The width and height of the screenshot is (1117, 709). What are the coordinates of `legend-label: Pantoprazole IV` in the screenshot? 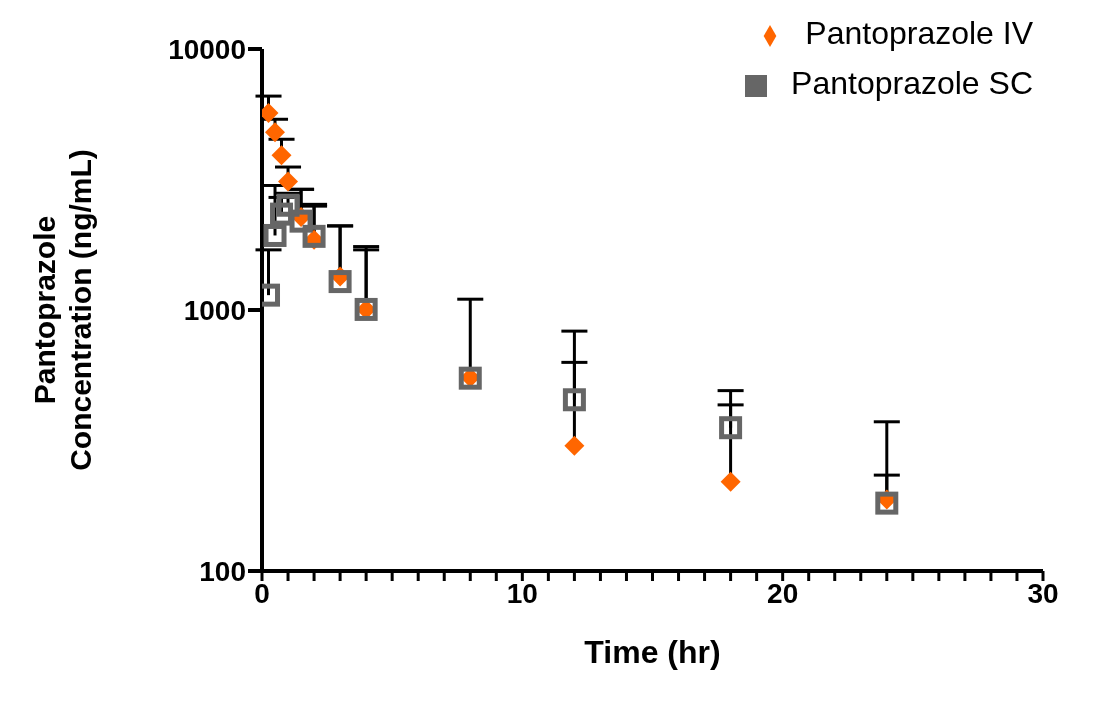 It's located at (919, 33).